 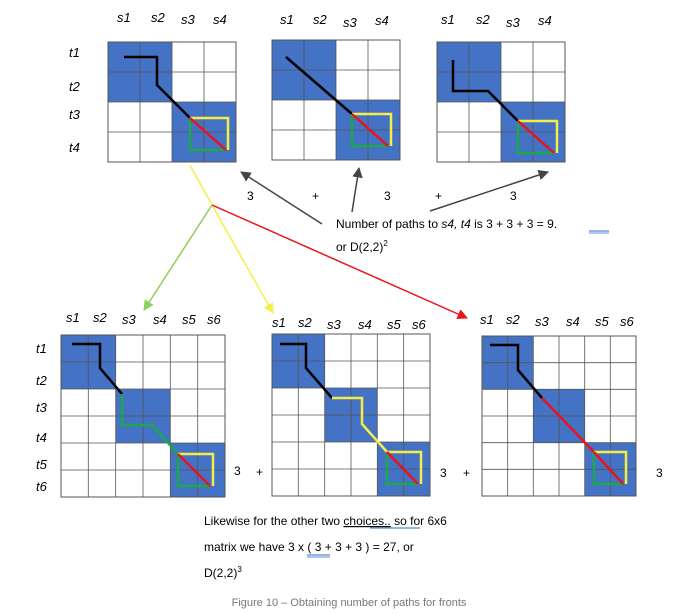 What do you see at coordinates (220, 573) in the screenshot?
I see `bottom-note-dform: D(2,2)` at bounding box center [220, 573].